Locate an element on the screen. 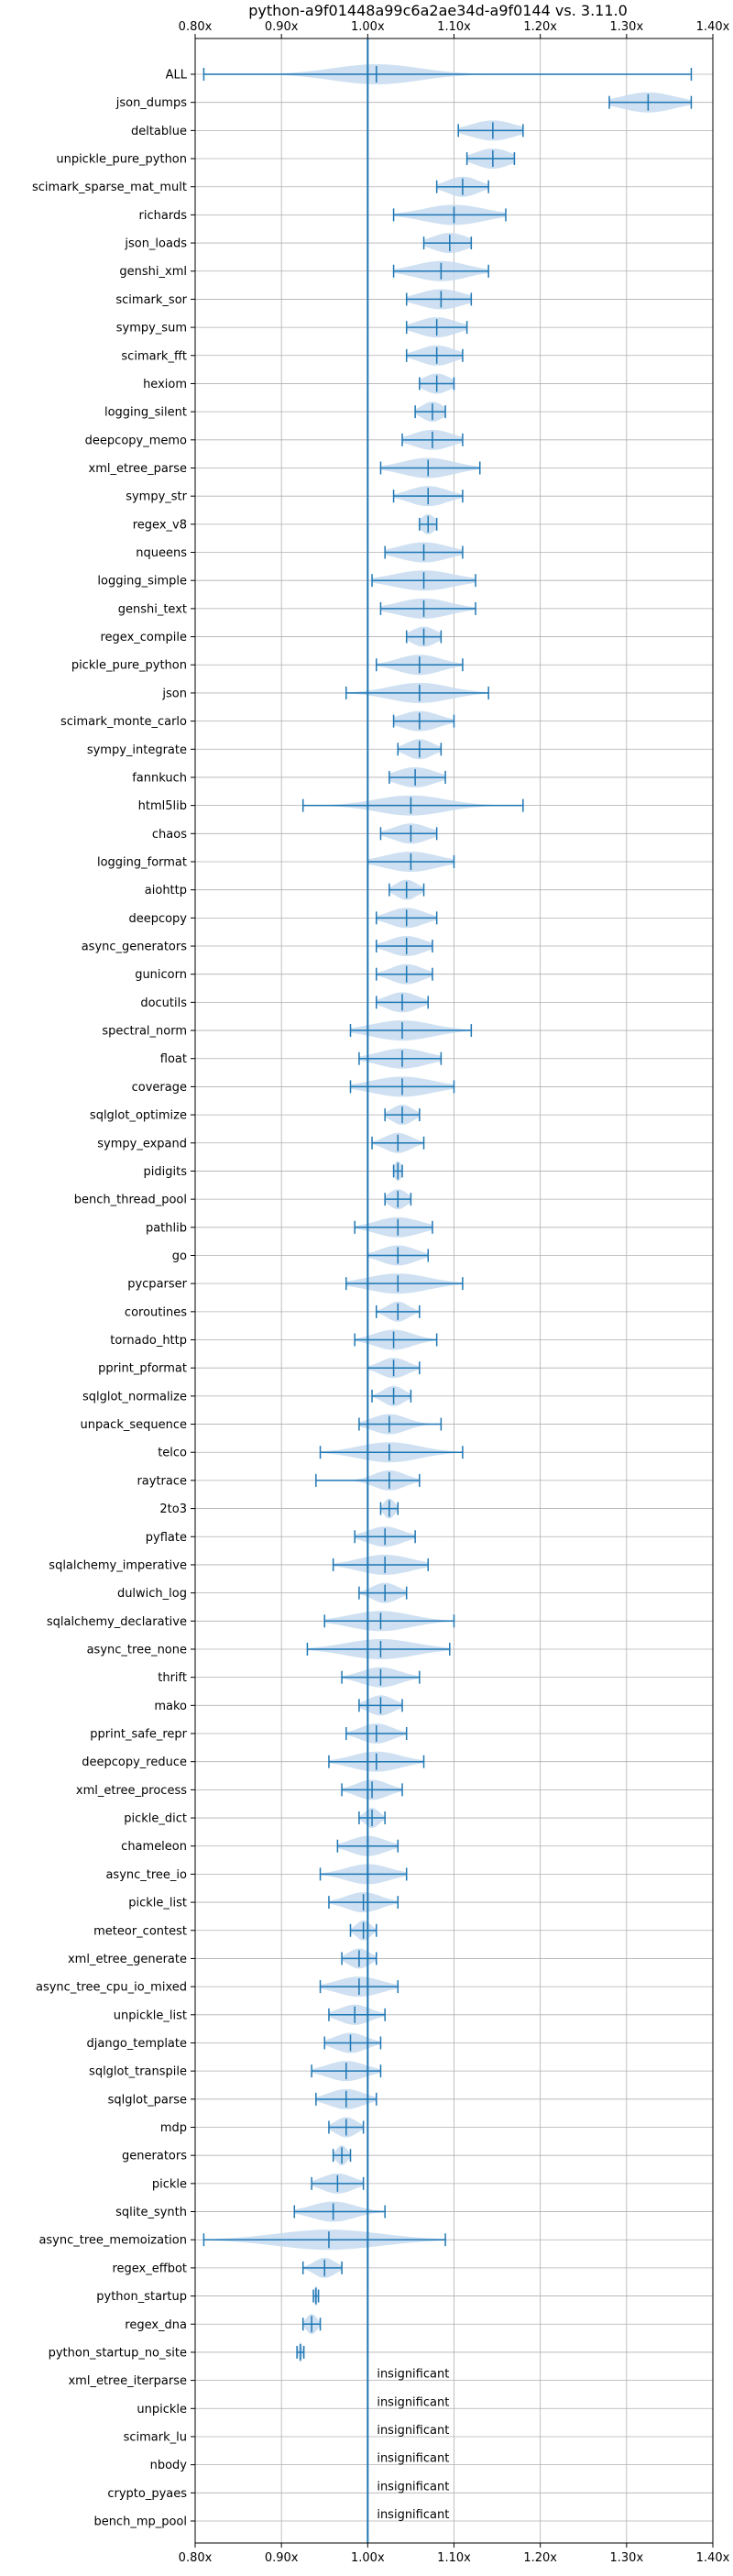 This screenshot has height=2576, width=733. benchmark-label: mdp is located at coordinates (173, 2128).